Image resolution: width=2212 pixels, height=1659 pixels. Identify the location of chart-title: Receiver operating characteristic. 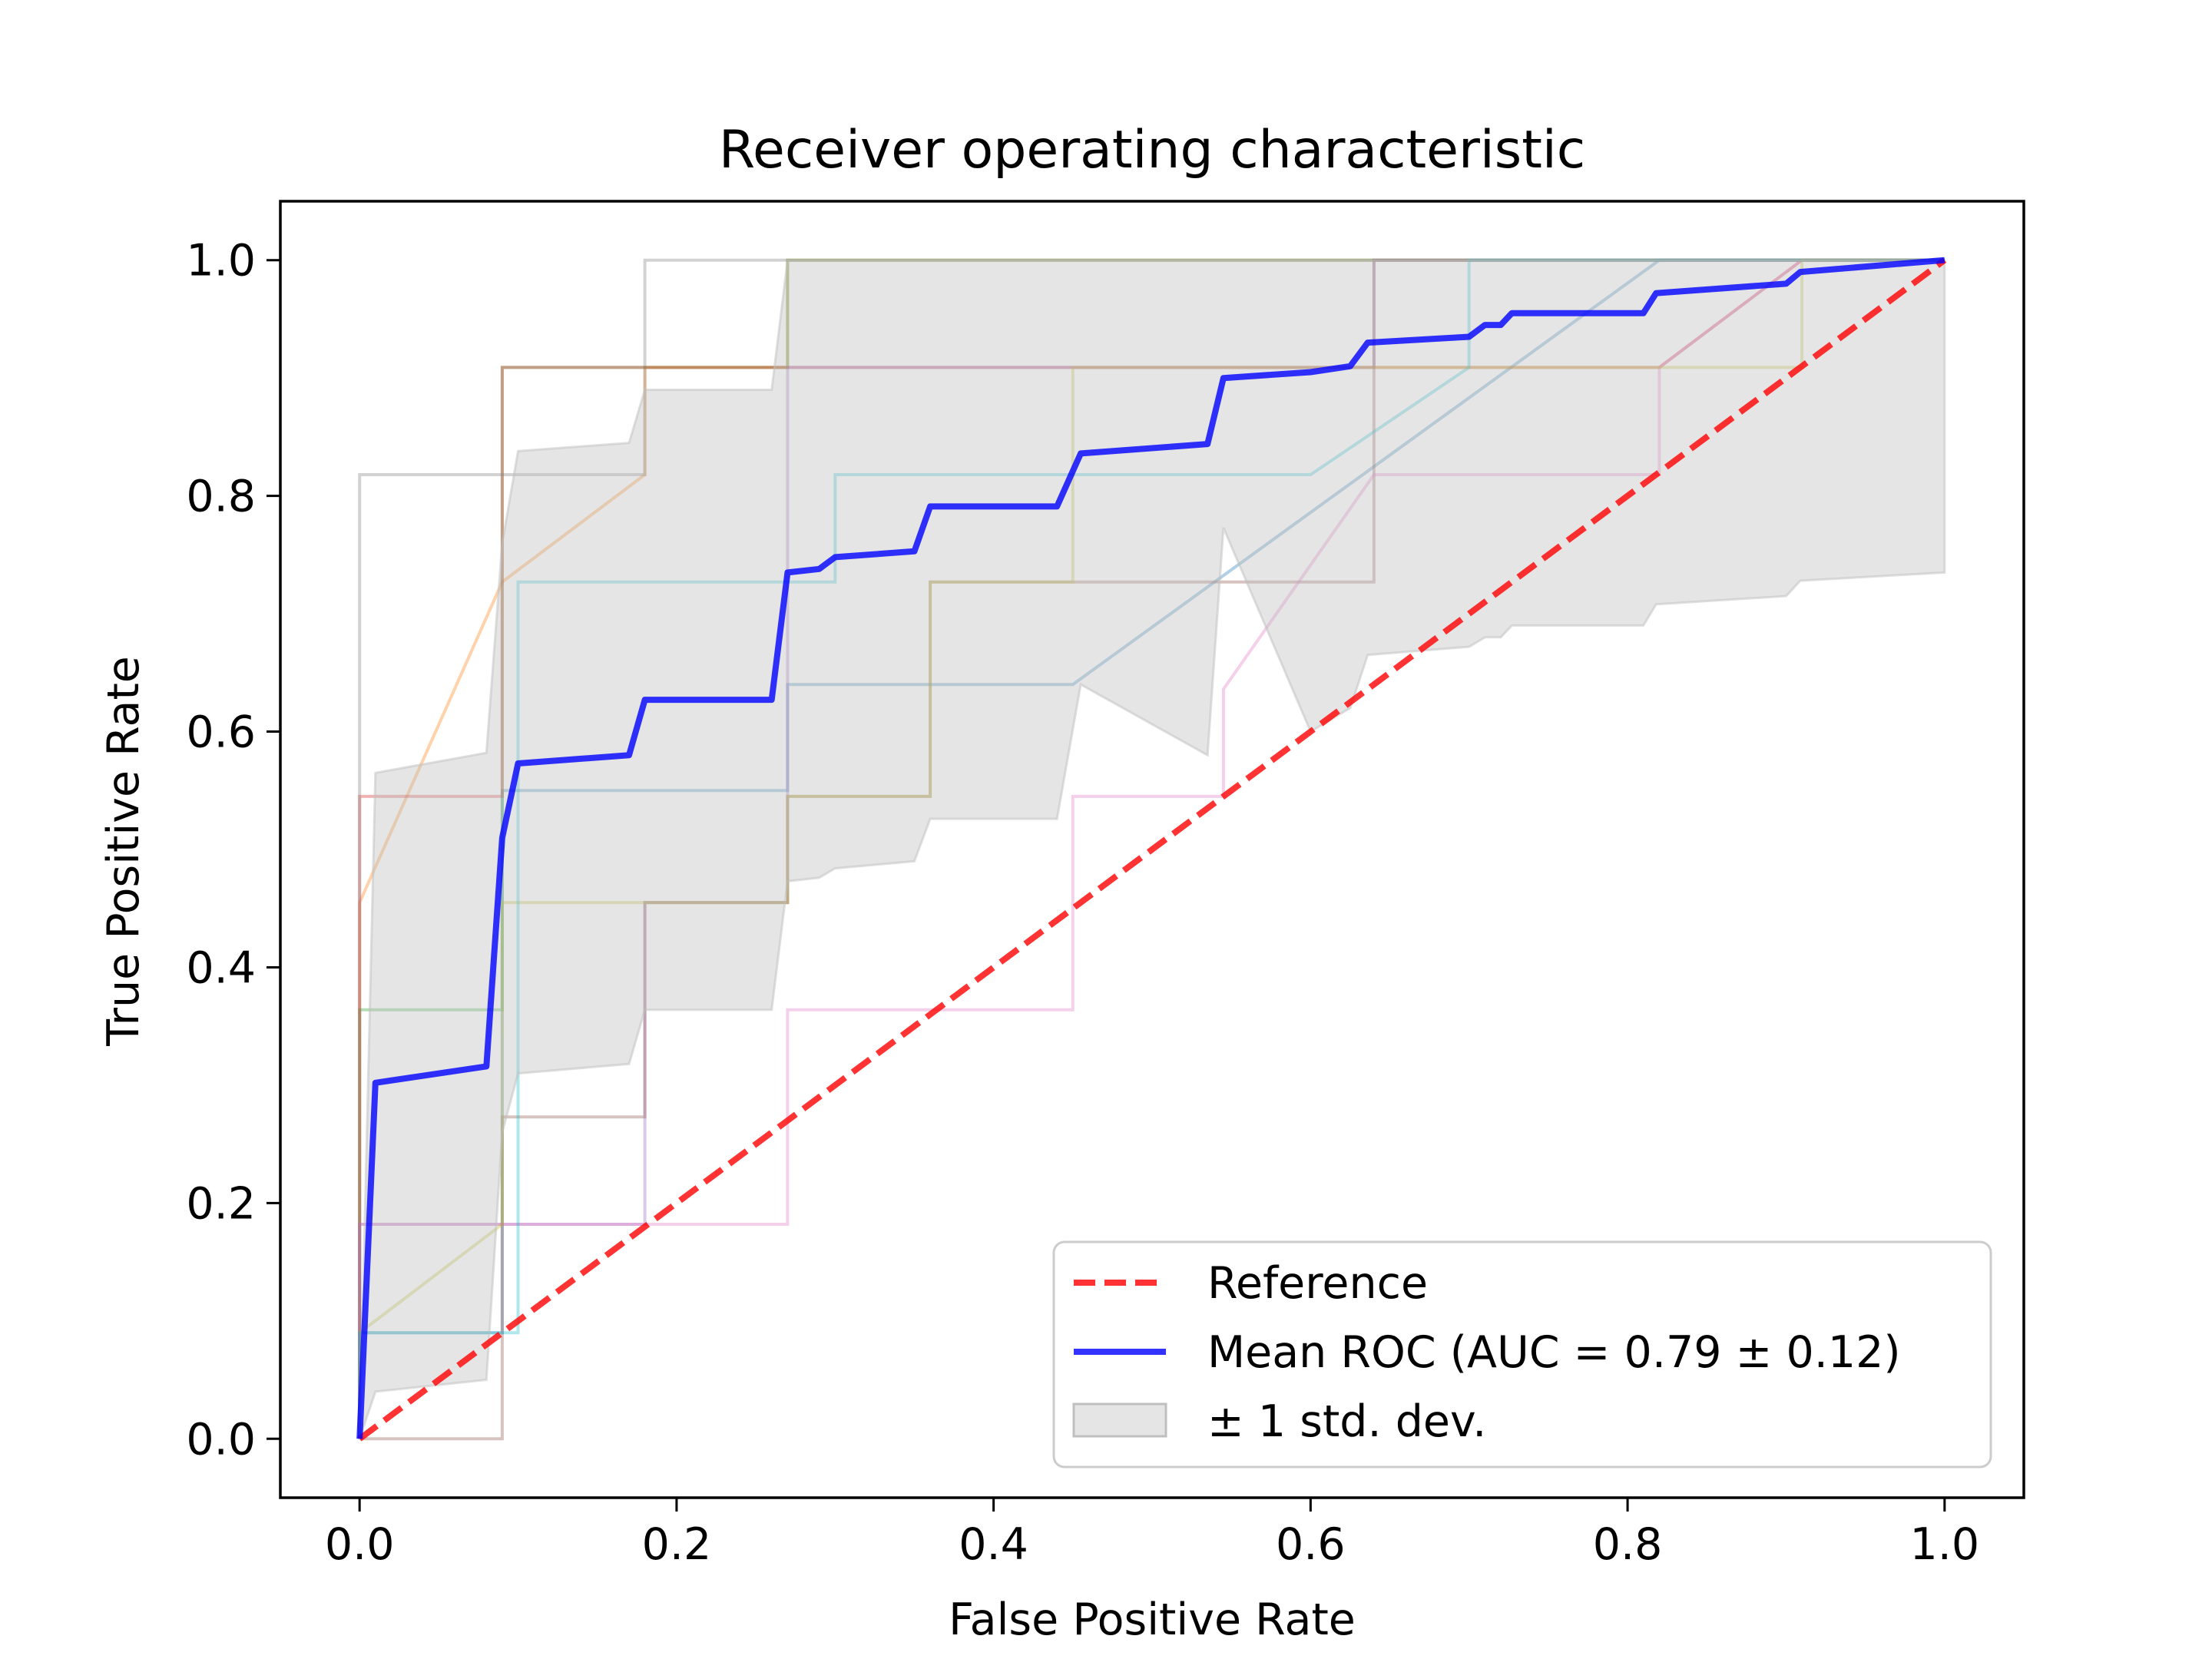
(1152, 150).